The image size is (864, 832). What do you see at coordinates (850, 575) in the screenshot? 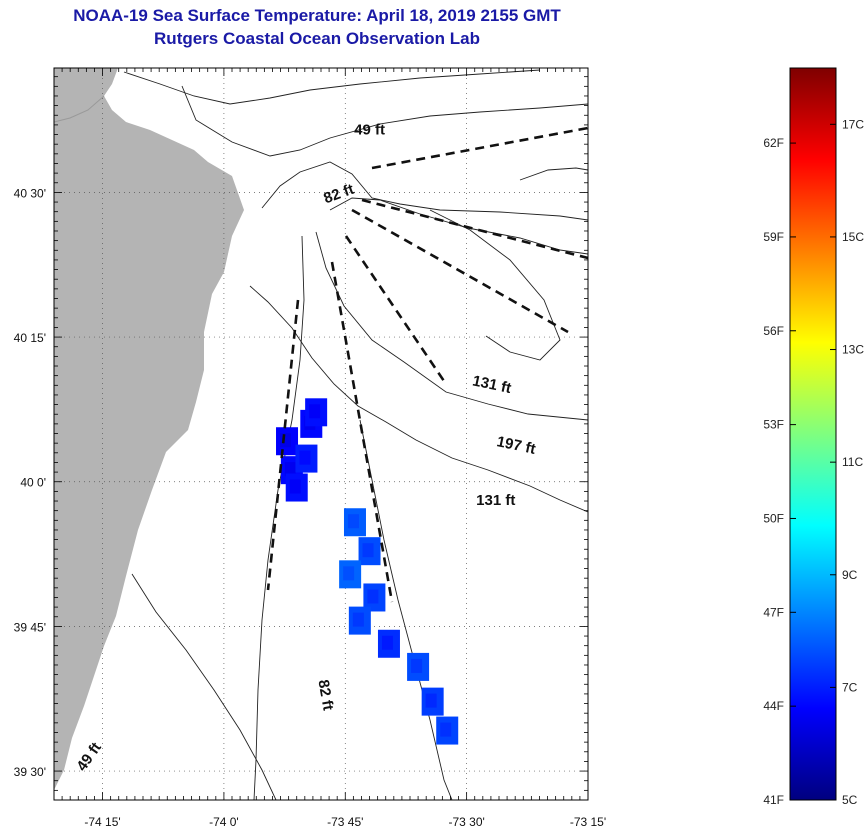
I see `colorbar-c-label: 9C` at bounding box center [850, 575].